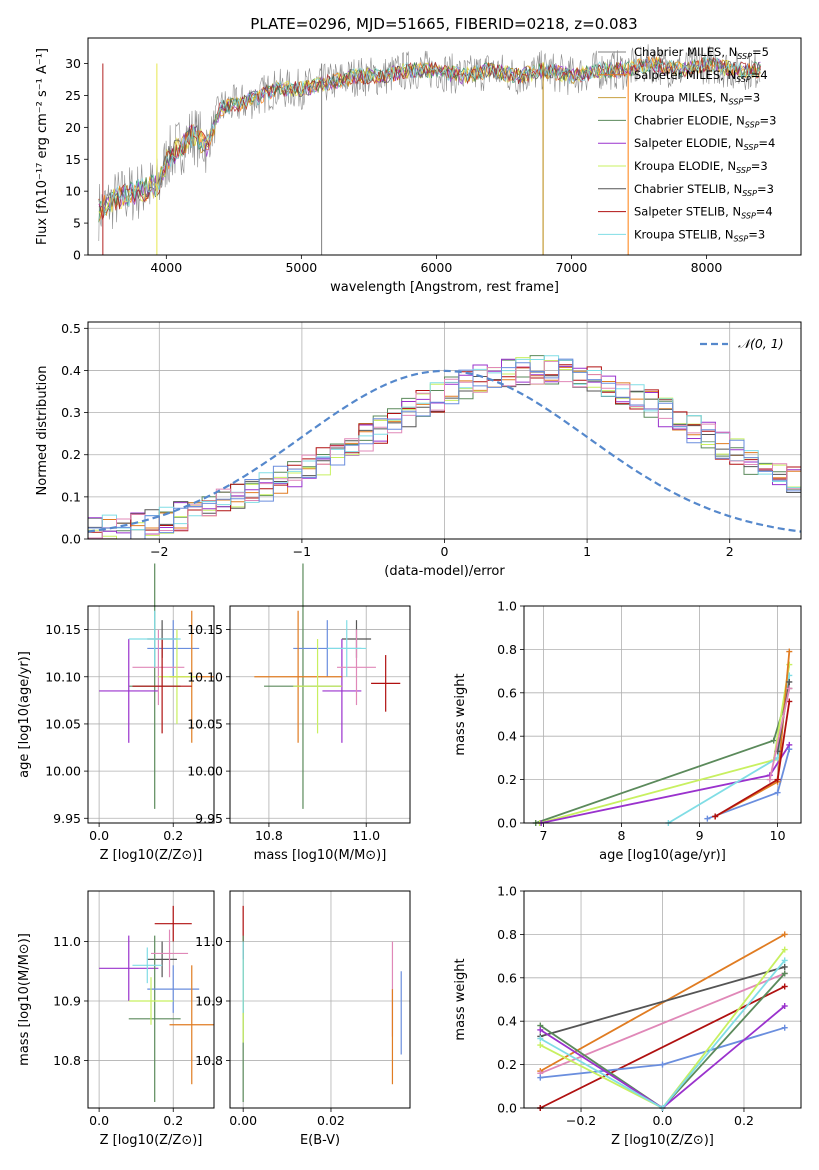 Image resolution: width=819 pixels, height=1170 pixels. What do you see at coordinates (42, 146) in the screenshot?
I see `y-axis-label: Flux [fλ10⁻¹⁷ erg cm⁻² s⁻¹ A⁻¹]` at bounding box center [42, 146].